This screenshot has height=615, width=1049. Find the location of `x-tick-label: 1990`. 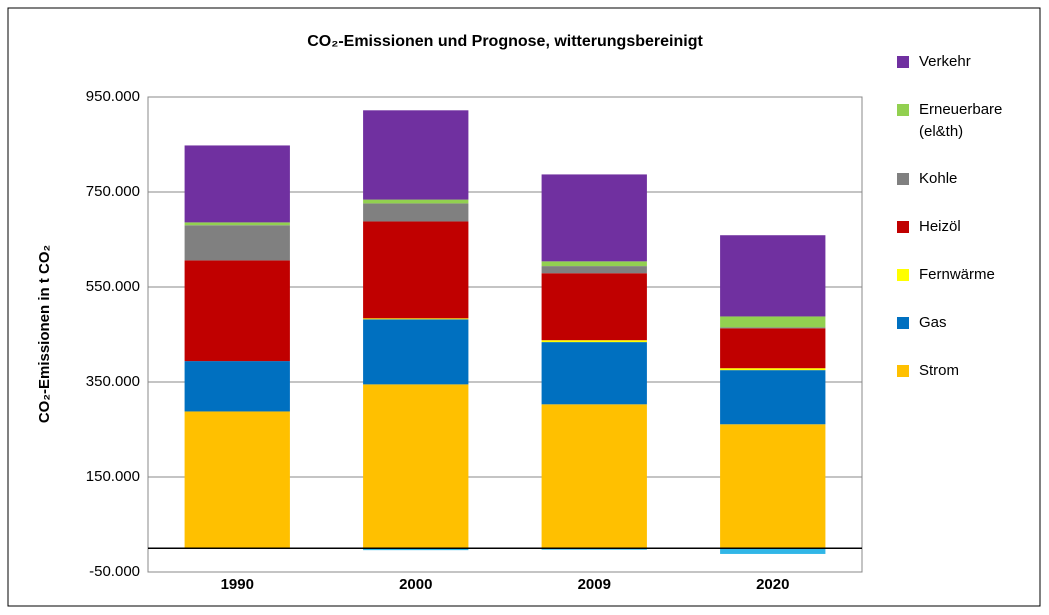

x-tick-label: 1990 is located at coordinates (237, 584).